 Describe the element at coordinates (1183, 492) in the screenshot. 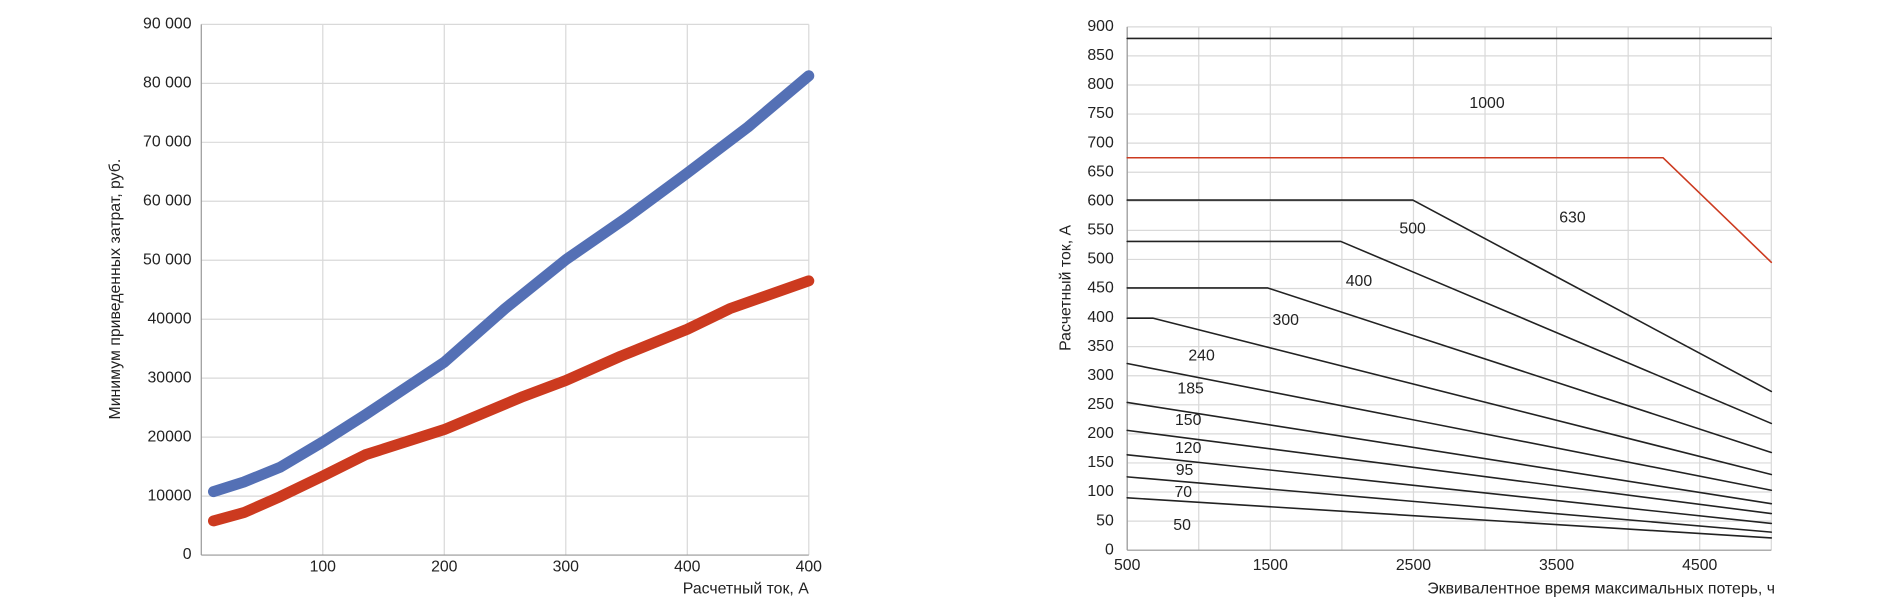

I see `annotation: 70` at that location.